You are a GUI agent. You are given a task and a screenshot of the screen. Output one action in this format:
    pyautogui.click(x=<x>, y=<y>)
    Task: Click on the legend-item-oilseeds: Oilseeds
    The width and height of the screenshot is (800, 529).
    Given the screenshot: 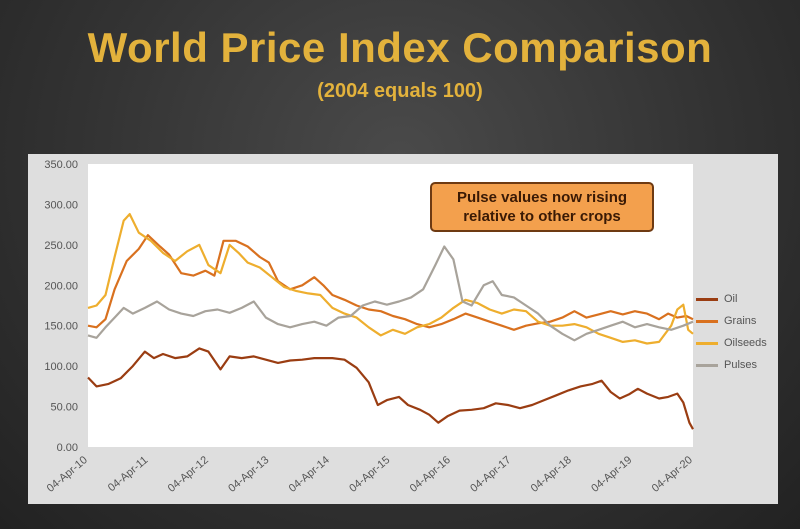 What is the action you would take?
    pyautogui.click(x=736, y=343)
    